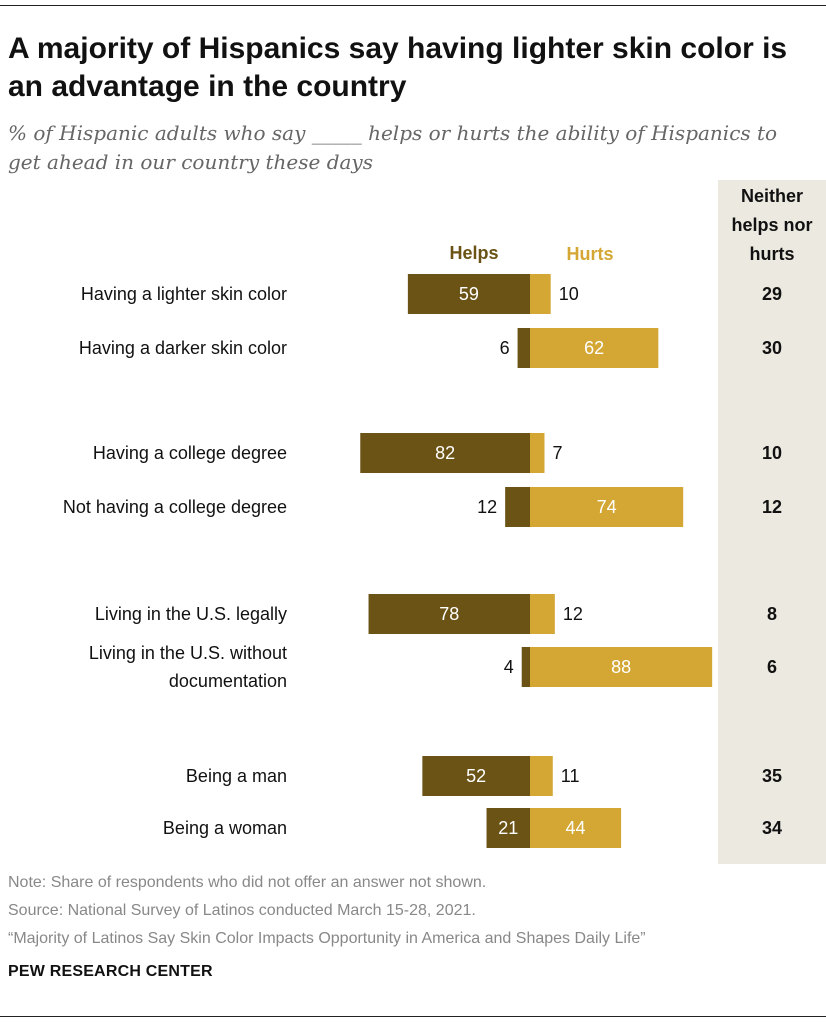 Image resolution: width=826 pixels, height=1023 pixels. What do you see at coordinates (570, 776) in the screenshot?
I see `hurts-value-label: 11` at bounding box center [570, 776].